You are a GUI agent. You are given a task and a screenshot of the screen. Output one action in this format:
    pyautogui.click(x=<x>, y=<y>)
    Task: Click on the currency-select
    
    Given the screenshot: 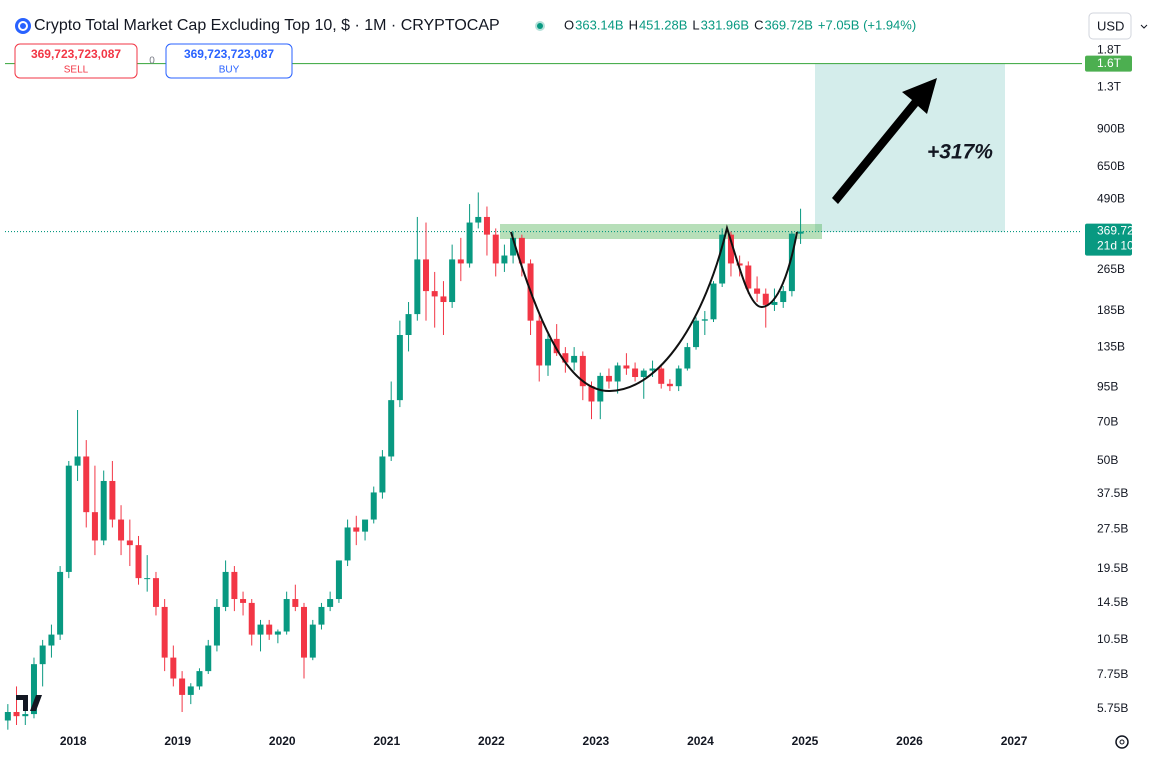 What is the action you would take?
    pyautogui.click(x=1110, y=26)
    